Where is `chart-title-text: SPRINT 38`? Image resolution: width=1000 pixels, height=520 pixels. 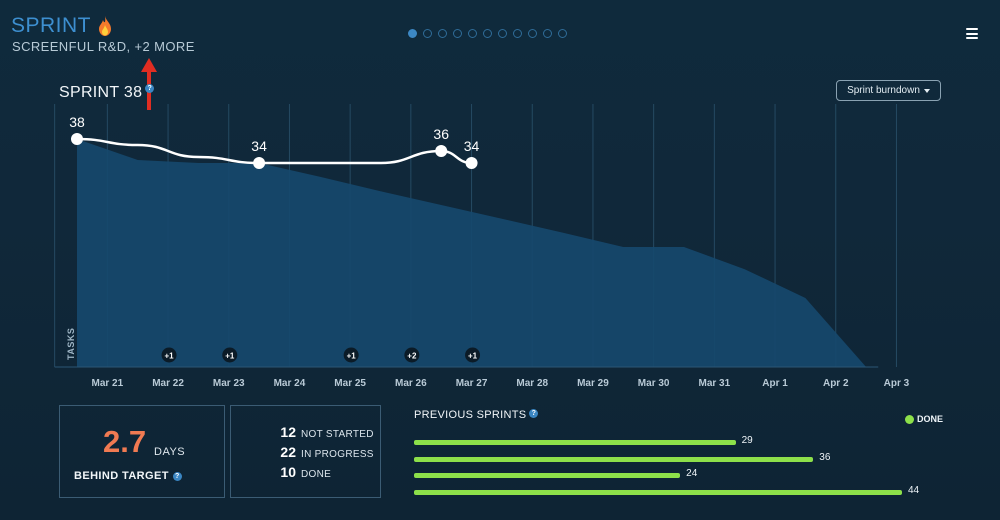
chart-title-text: SPRINT 38 is located at coordinates (101, 92).